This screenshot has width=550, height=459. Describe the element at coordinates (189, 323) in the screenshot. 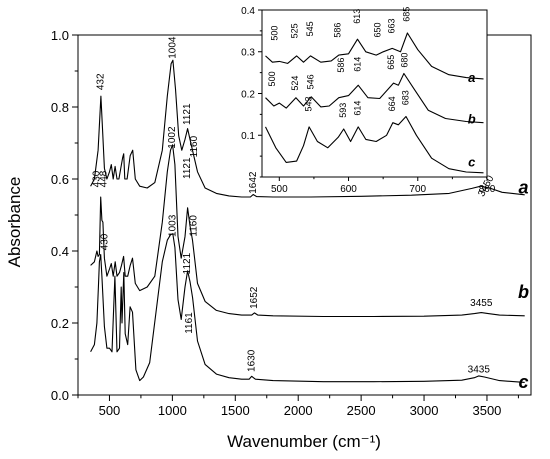

I see `peak-label: 1161` at that location.